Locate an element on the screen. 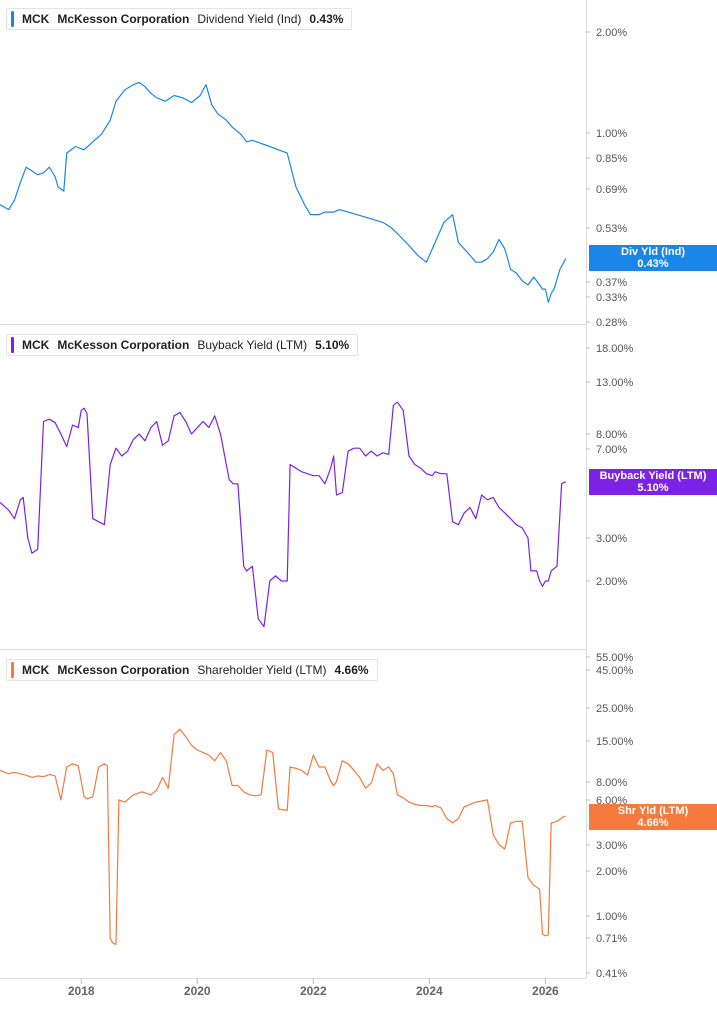 The image size is (717, 1010). dividend-series-swatch is located at coordinates (12, 19).